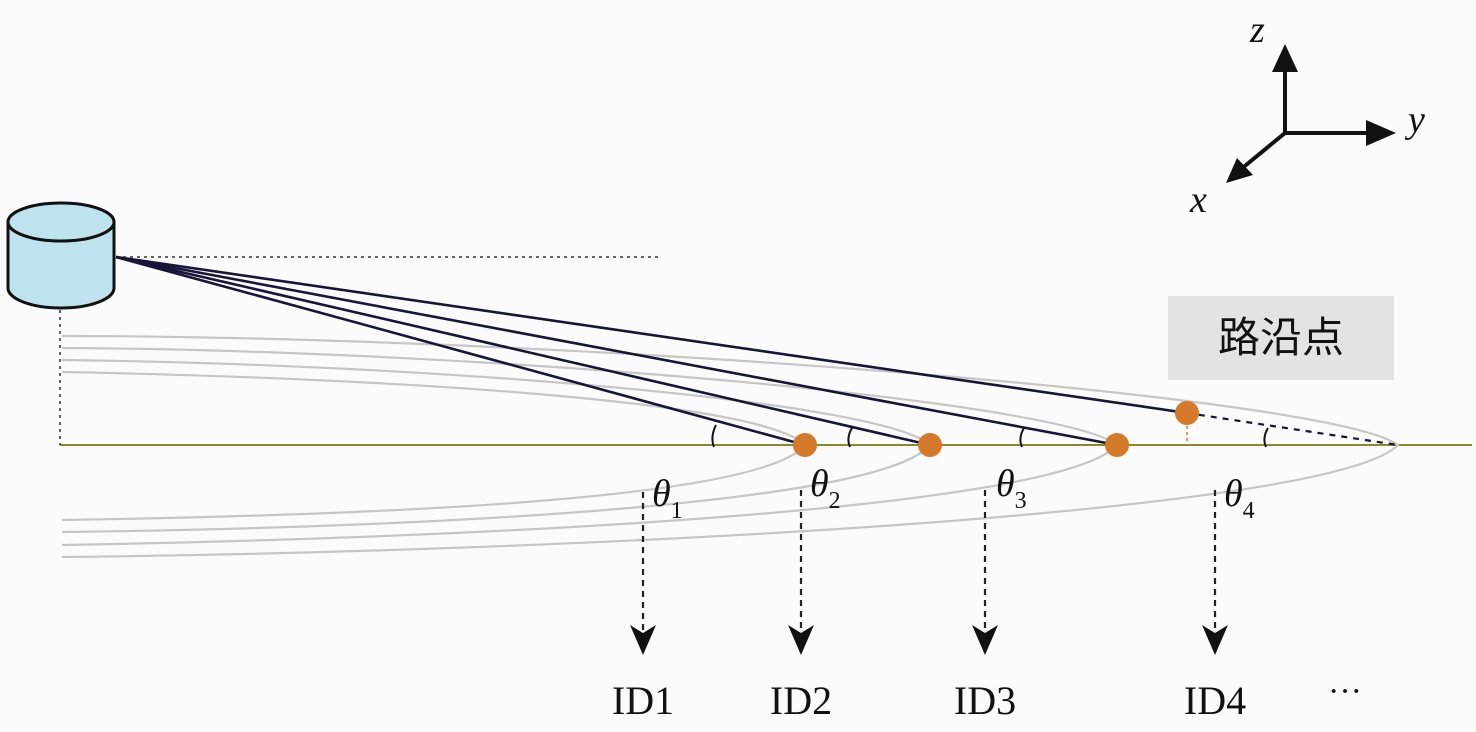  Describe the element at coordinates (1345, 691) in the screenshot. I see `ellipsis: ···` at that location.